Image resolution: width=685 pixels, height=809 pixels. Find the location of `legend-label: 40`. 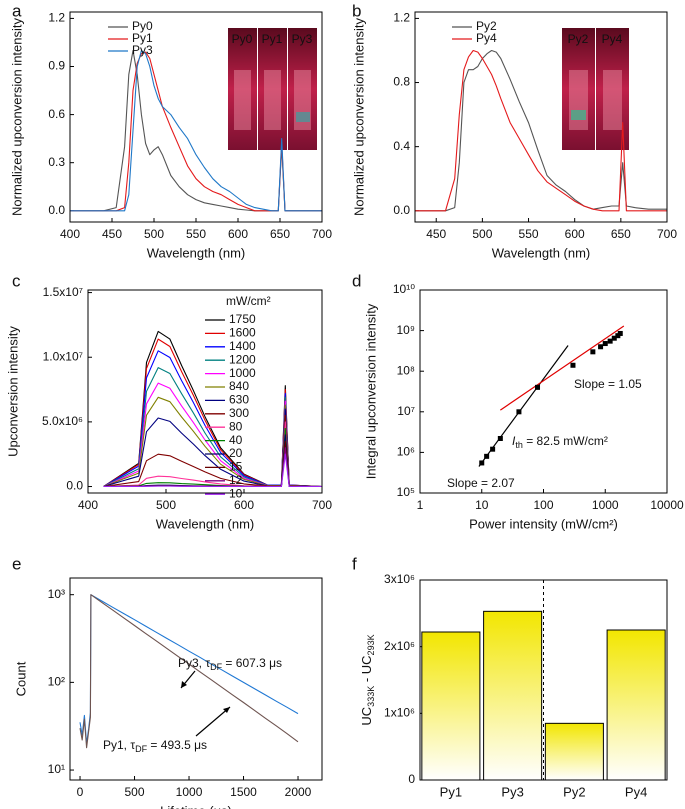

legend-label: 40 is located at coordinates (236, 440).